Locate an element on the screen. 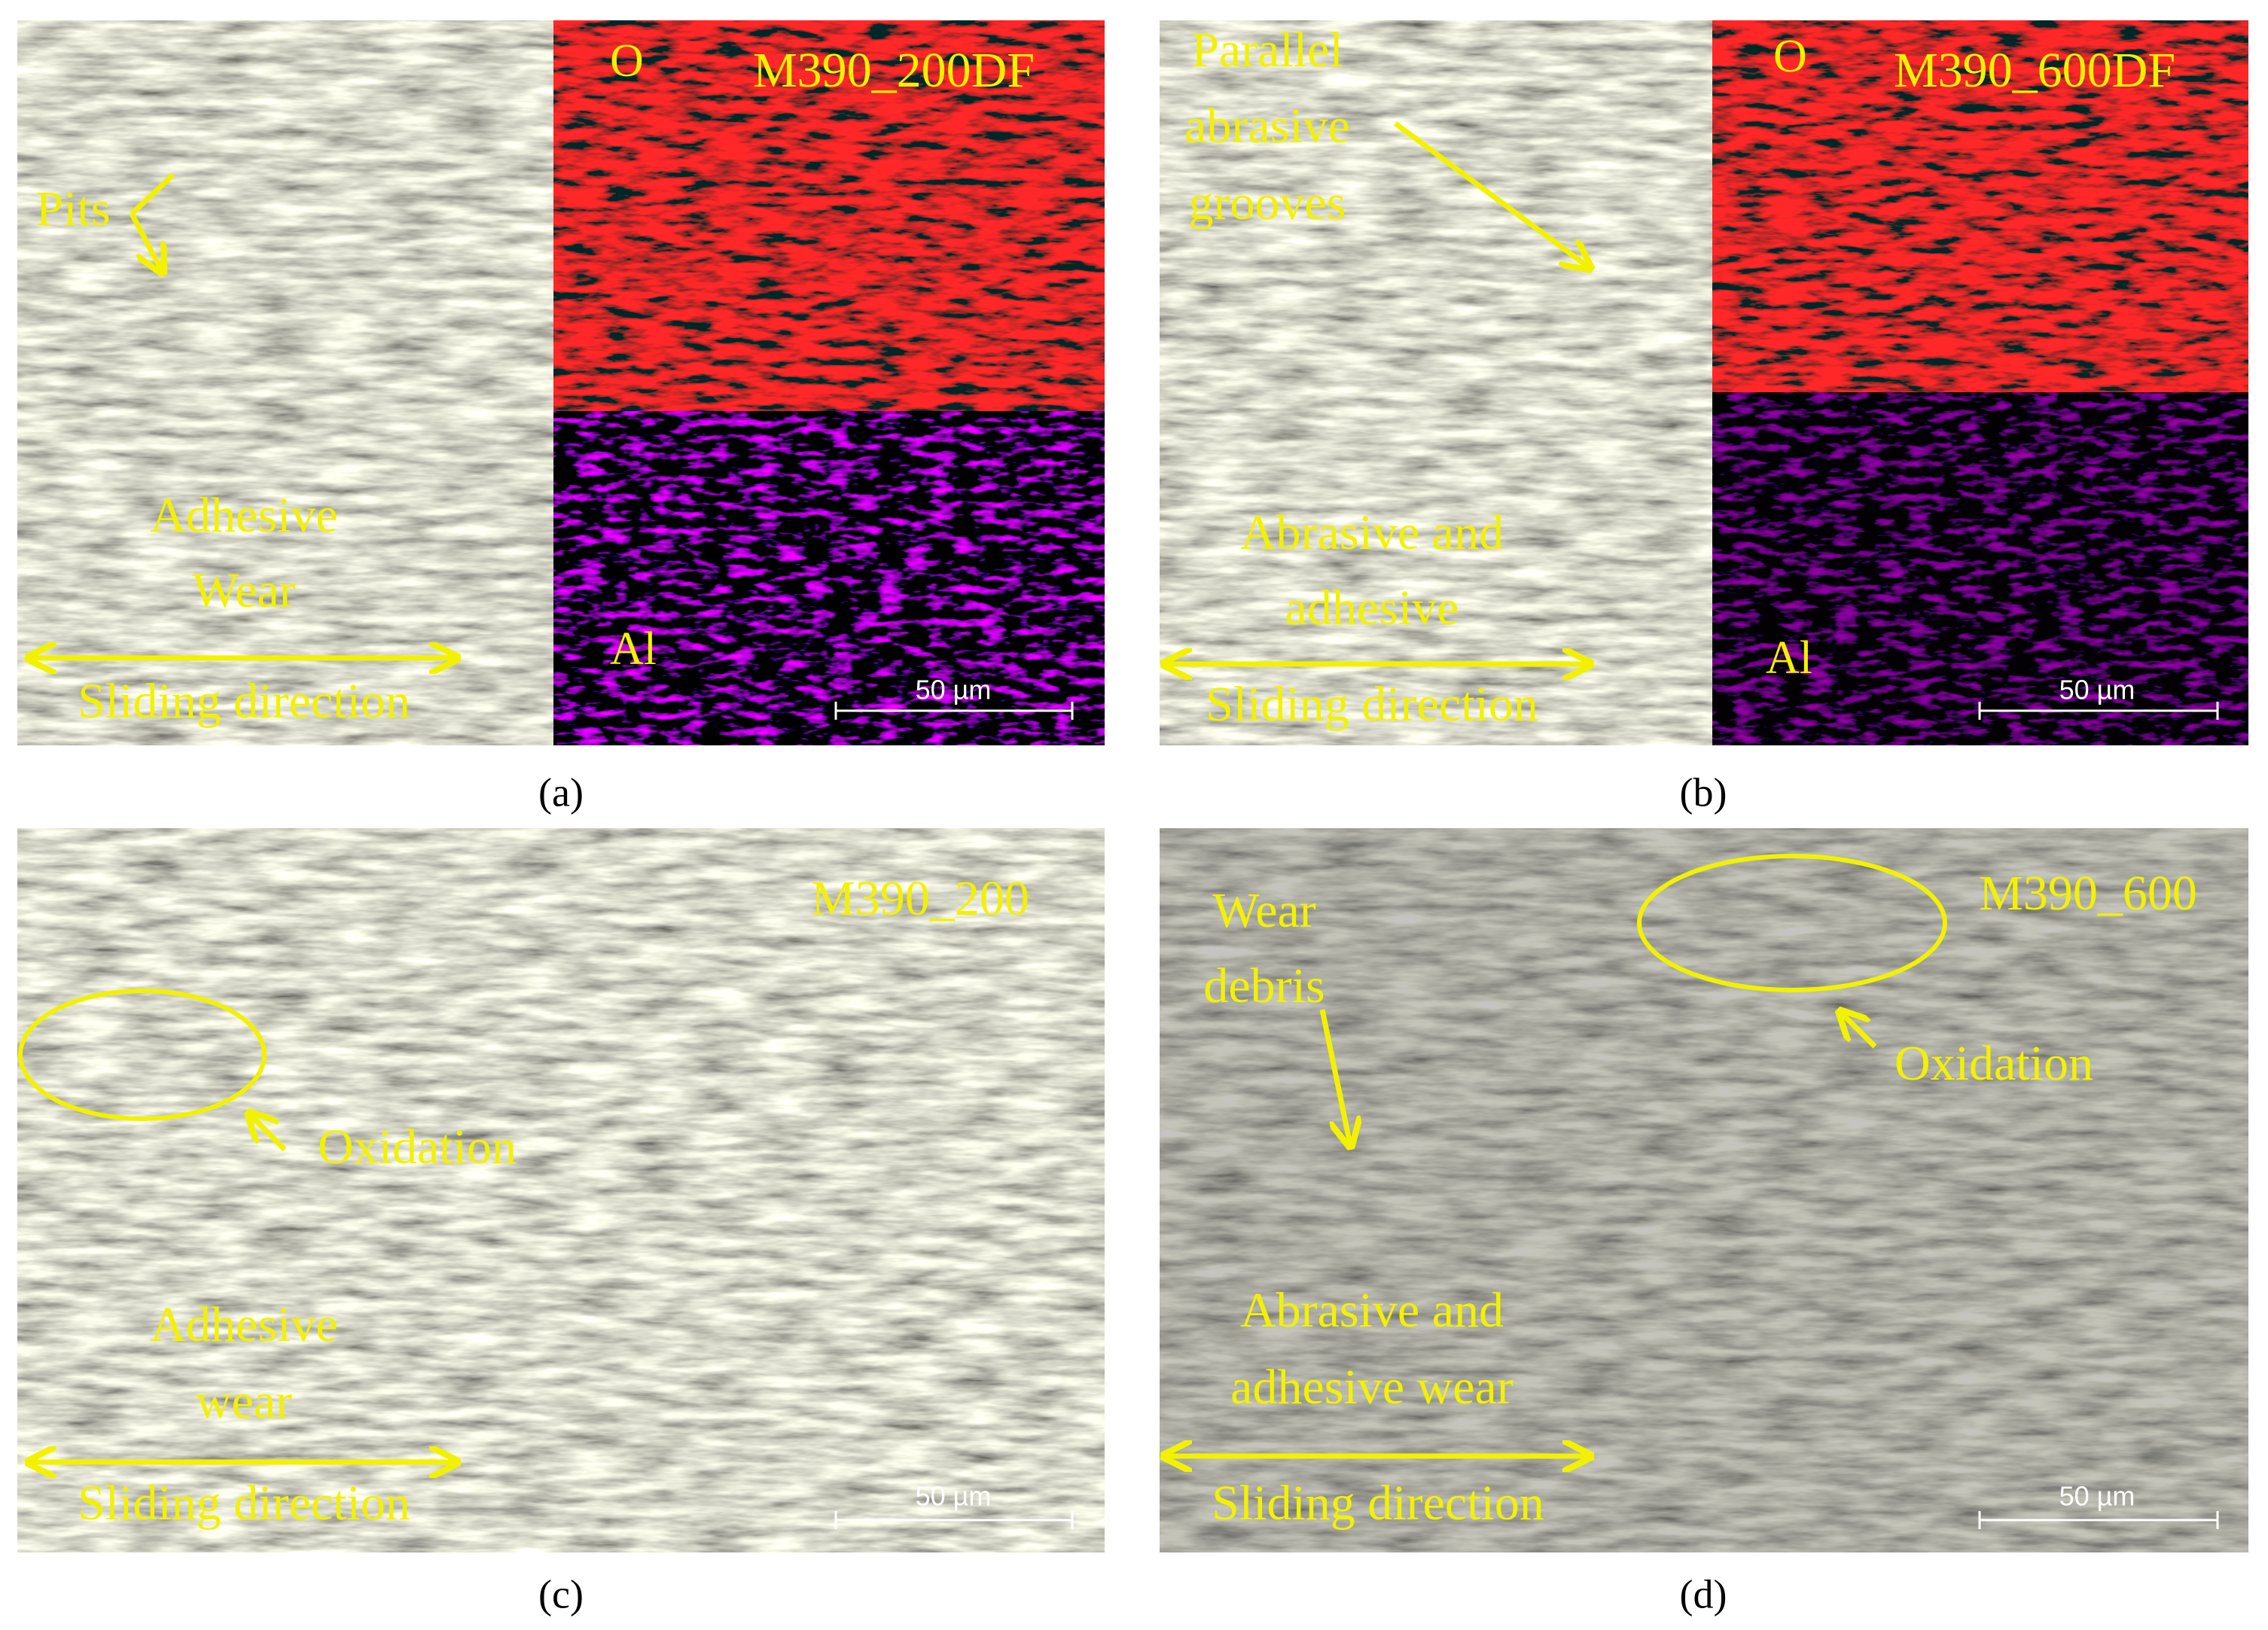 Image resolution: width=2268 pixels, height=1630 pixels. annotation: adhesive is located at coordinates (1372, 608).